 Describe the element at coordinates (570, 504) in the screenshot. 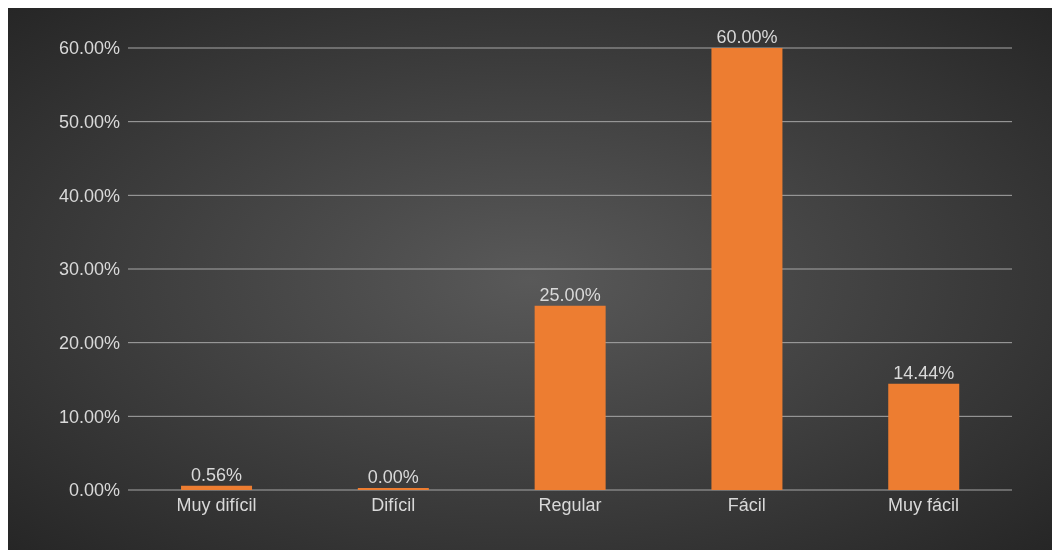

I see `x-tick-label: Regular` at that location.